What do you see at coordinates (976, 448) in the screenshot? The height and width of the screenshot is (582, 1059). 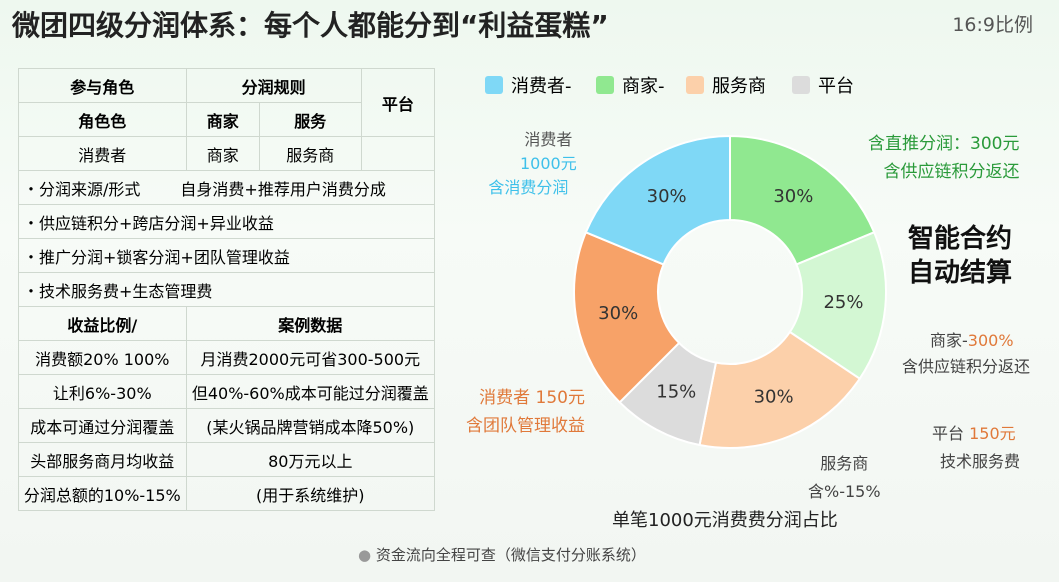 I see `annotation: 平台 150元技术服务费` at bounding box center [976, 448].